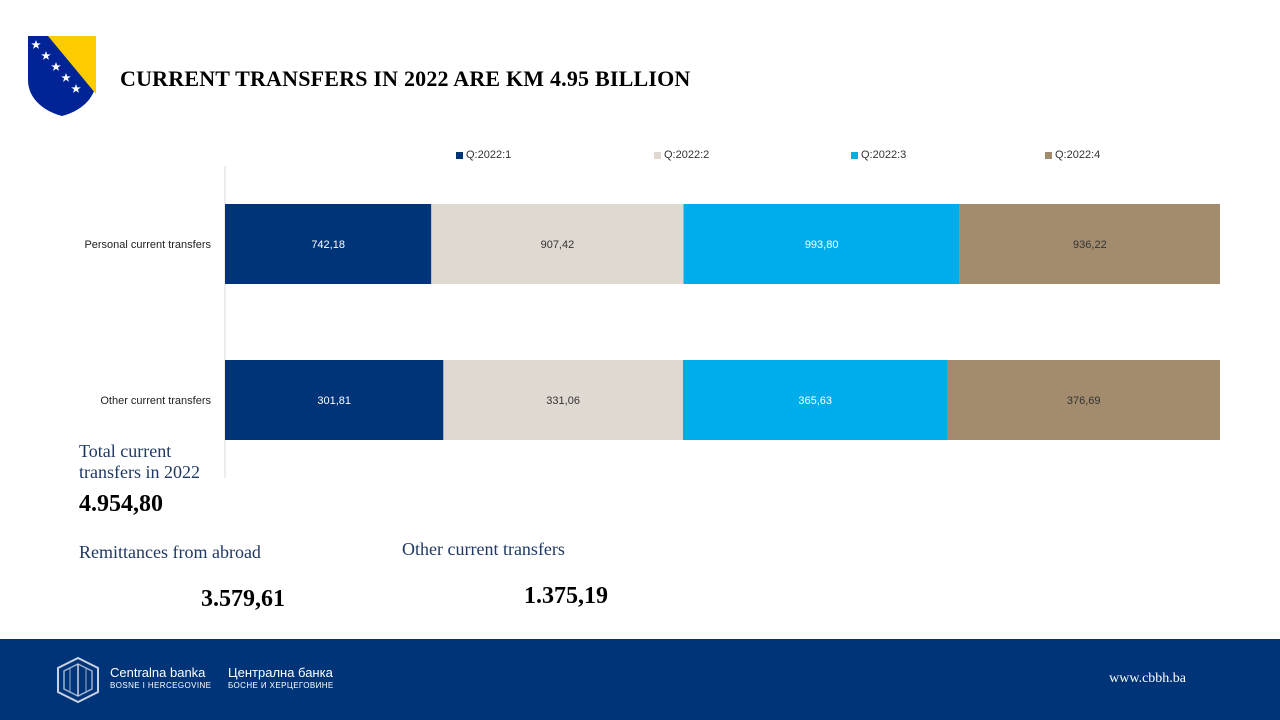 The width and height of the screenshot is (1280, 720). I want to click on bank-name-latin-block: Centralna banka BOSNE I HERCEGOVINE, so click(160, 678).